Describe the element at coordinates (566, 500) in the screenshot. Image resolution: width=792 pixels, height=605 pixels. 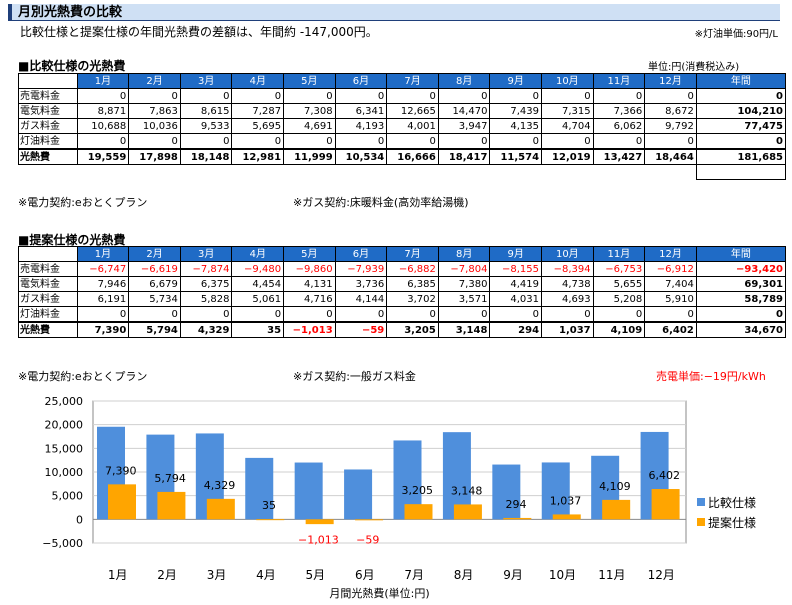
I see `data-label: 1,037` at that location.